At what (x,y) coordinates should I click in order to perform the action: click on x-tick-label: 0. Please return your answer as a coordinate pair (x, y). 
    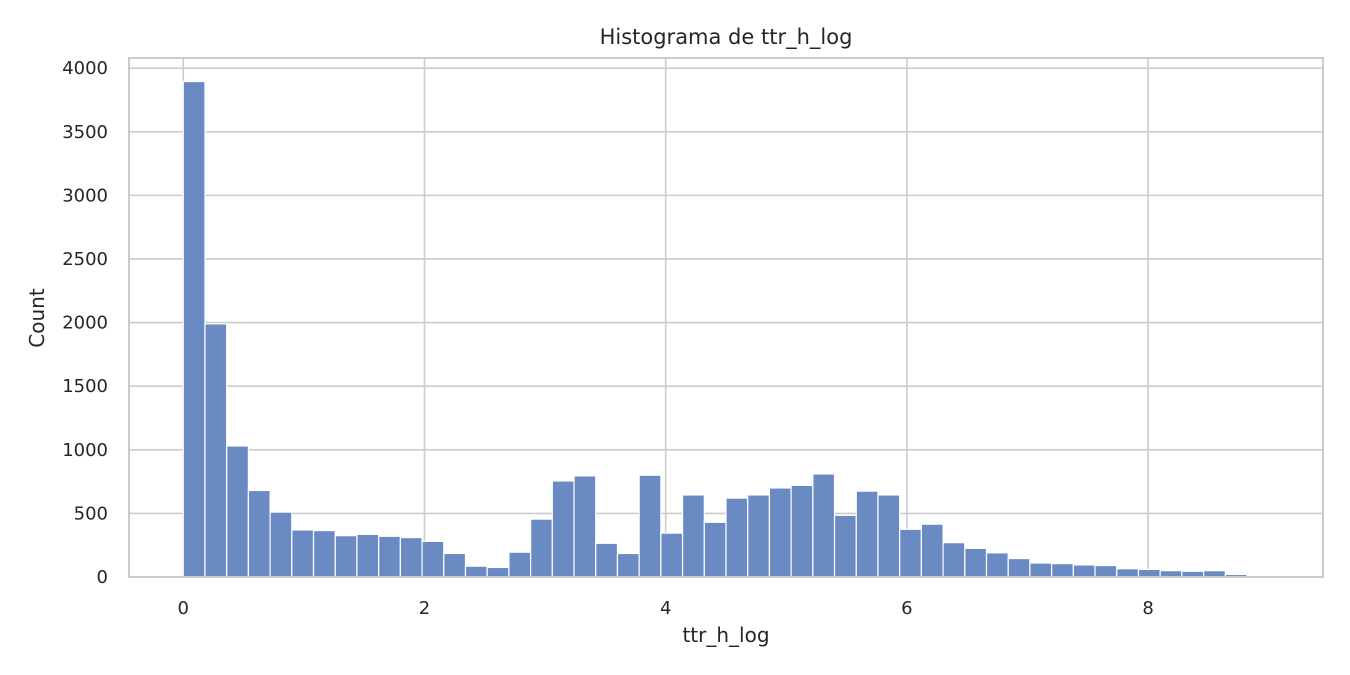
    Looking at the image, I should click on (183, 608).